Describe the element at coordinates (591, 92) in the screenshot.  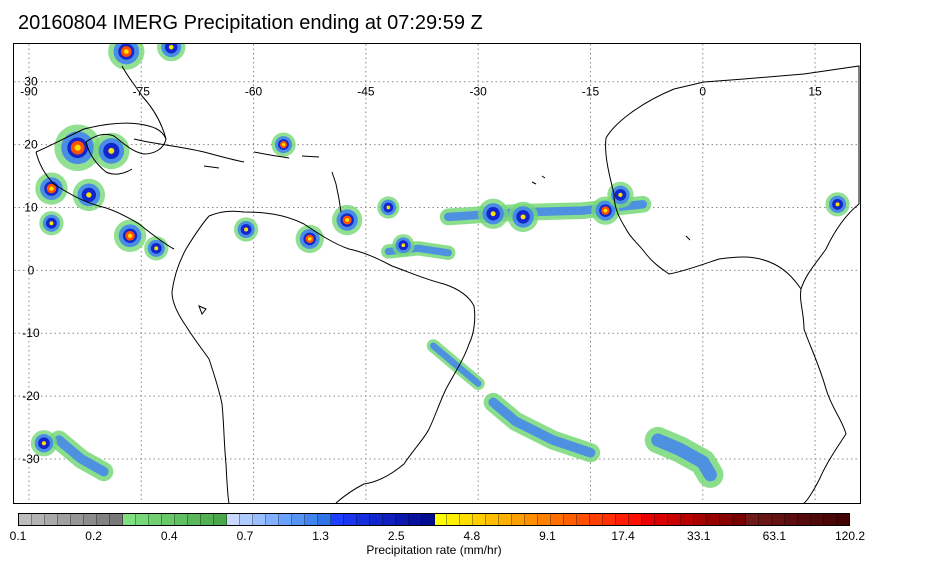
I see `lon-tick-label: -15` at that location.